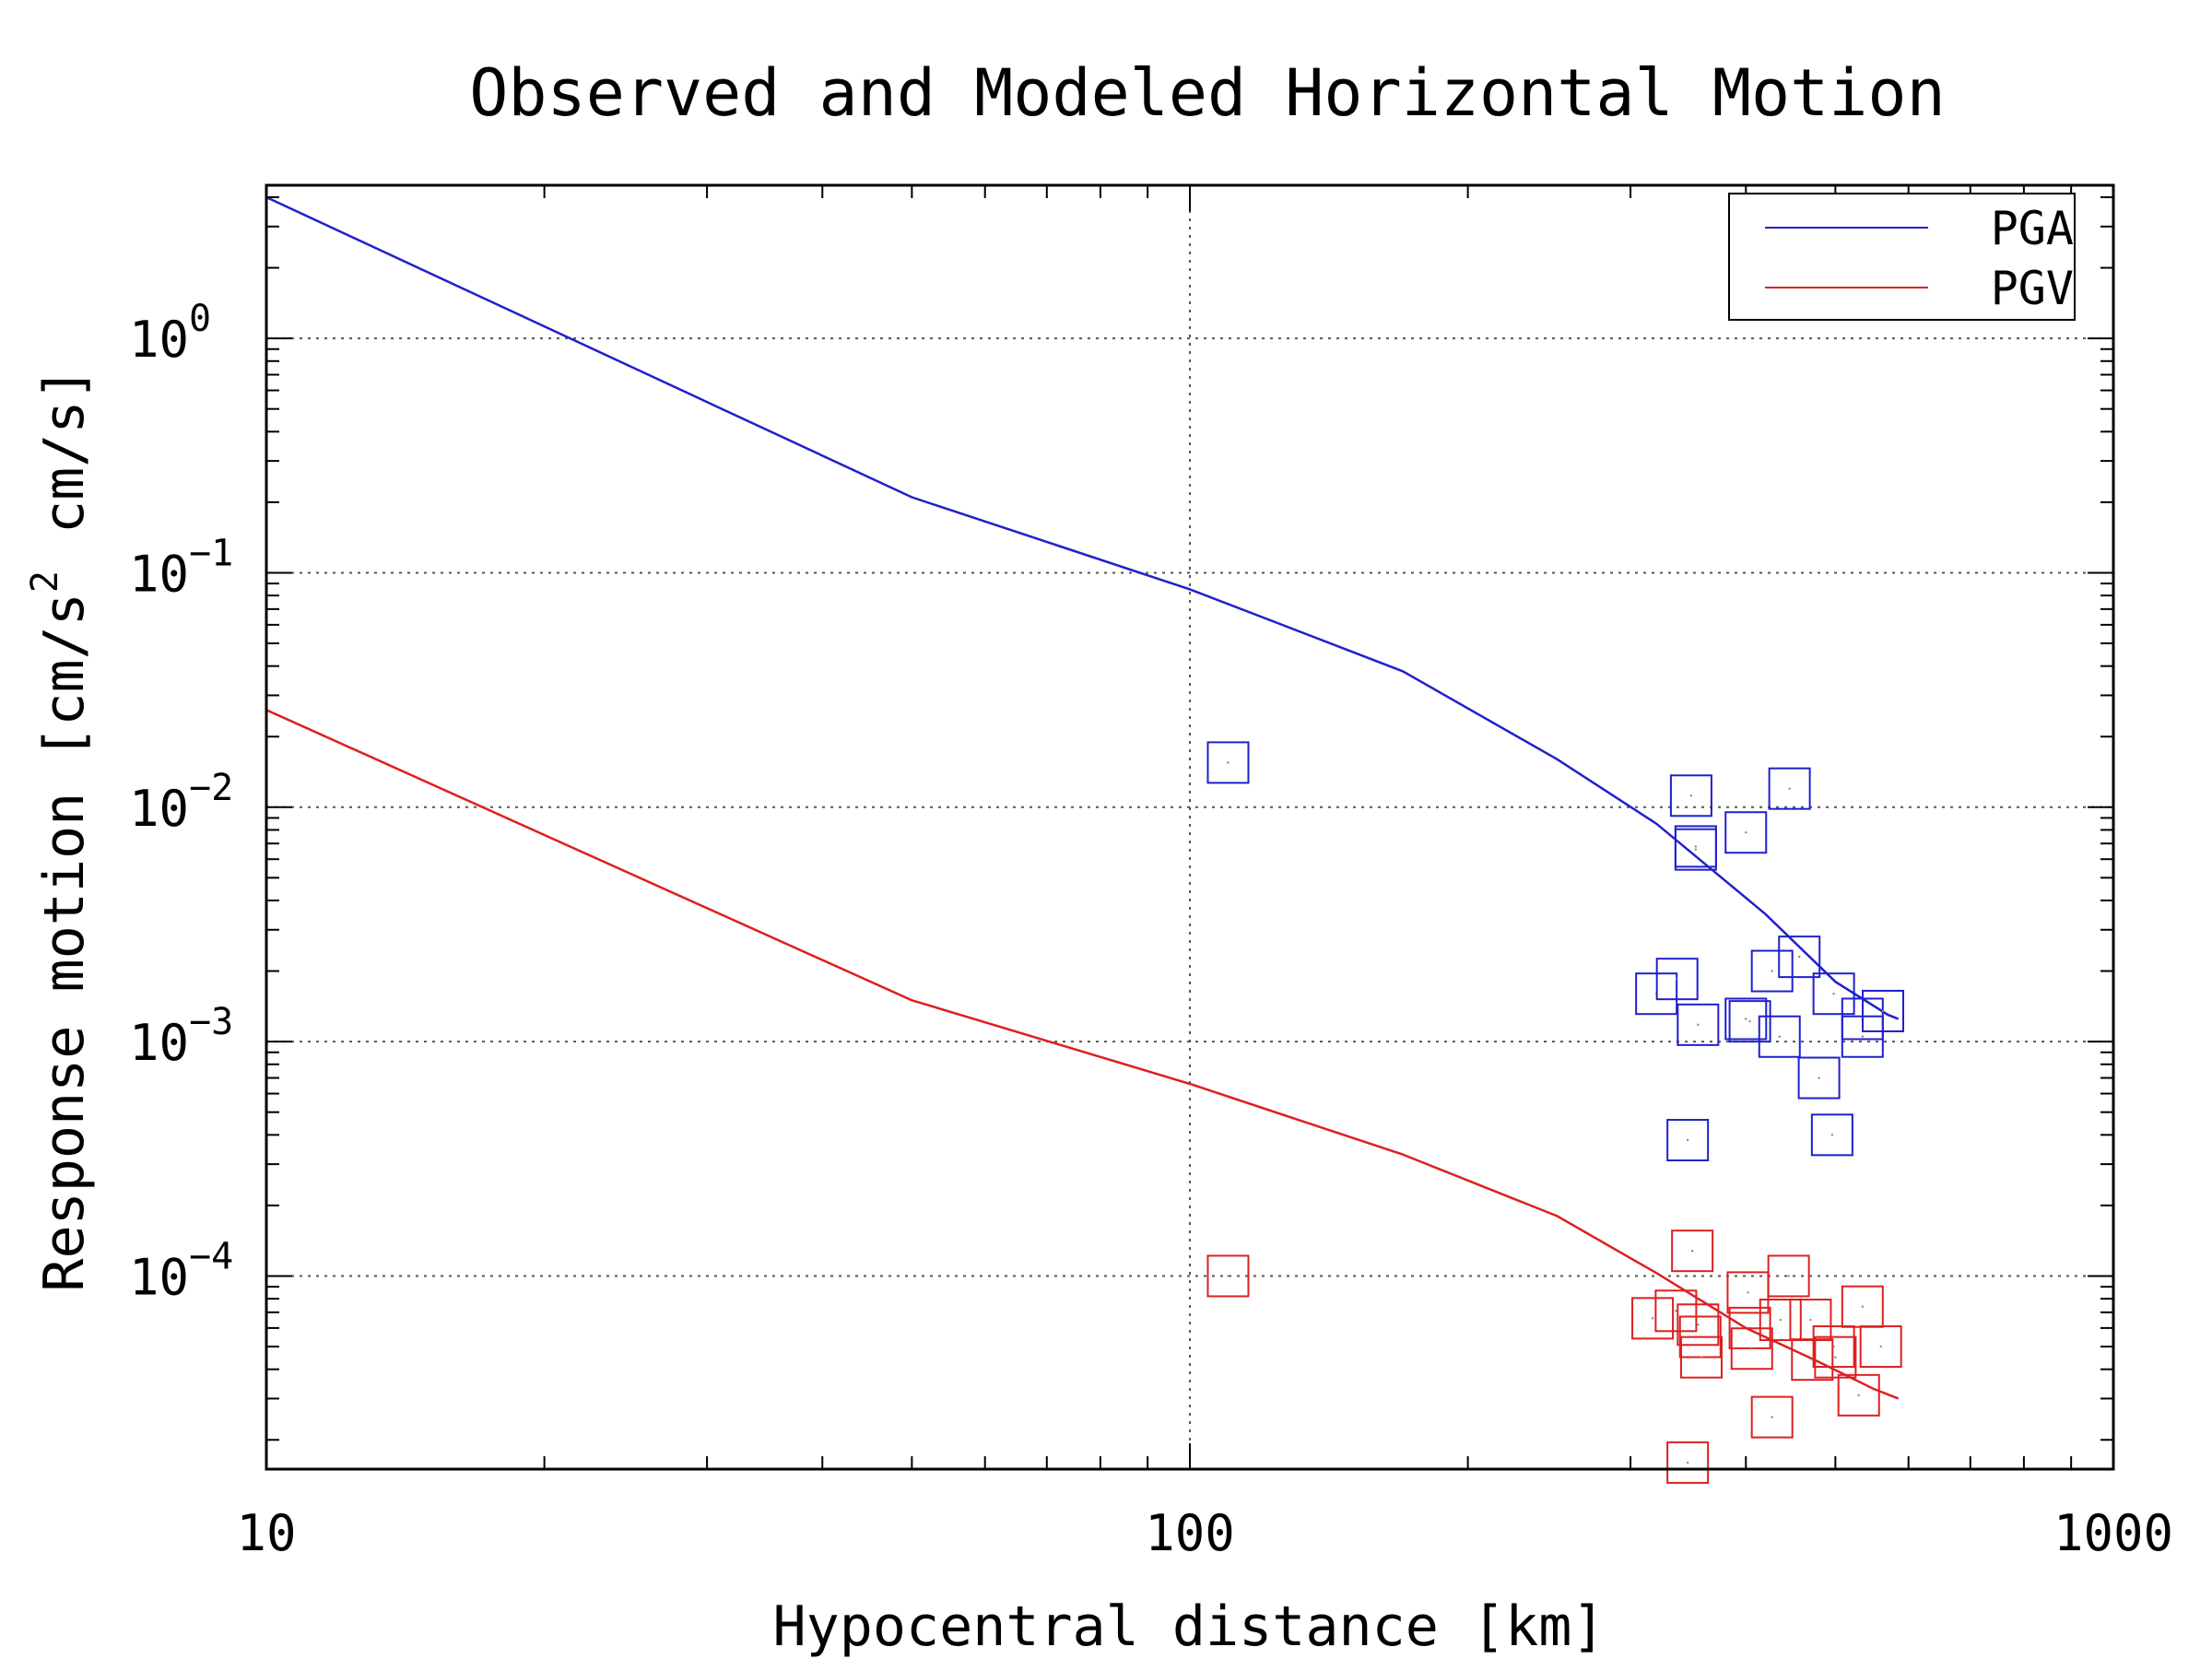 Image resolution: width=2212 pixels, height=1659 pixels. Describe the element at coordinates (1190, 1533) in the screenshot. I see `x-tick-label: 100` at that location.